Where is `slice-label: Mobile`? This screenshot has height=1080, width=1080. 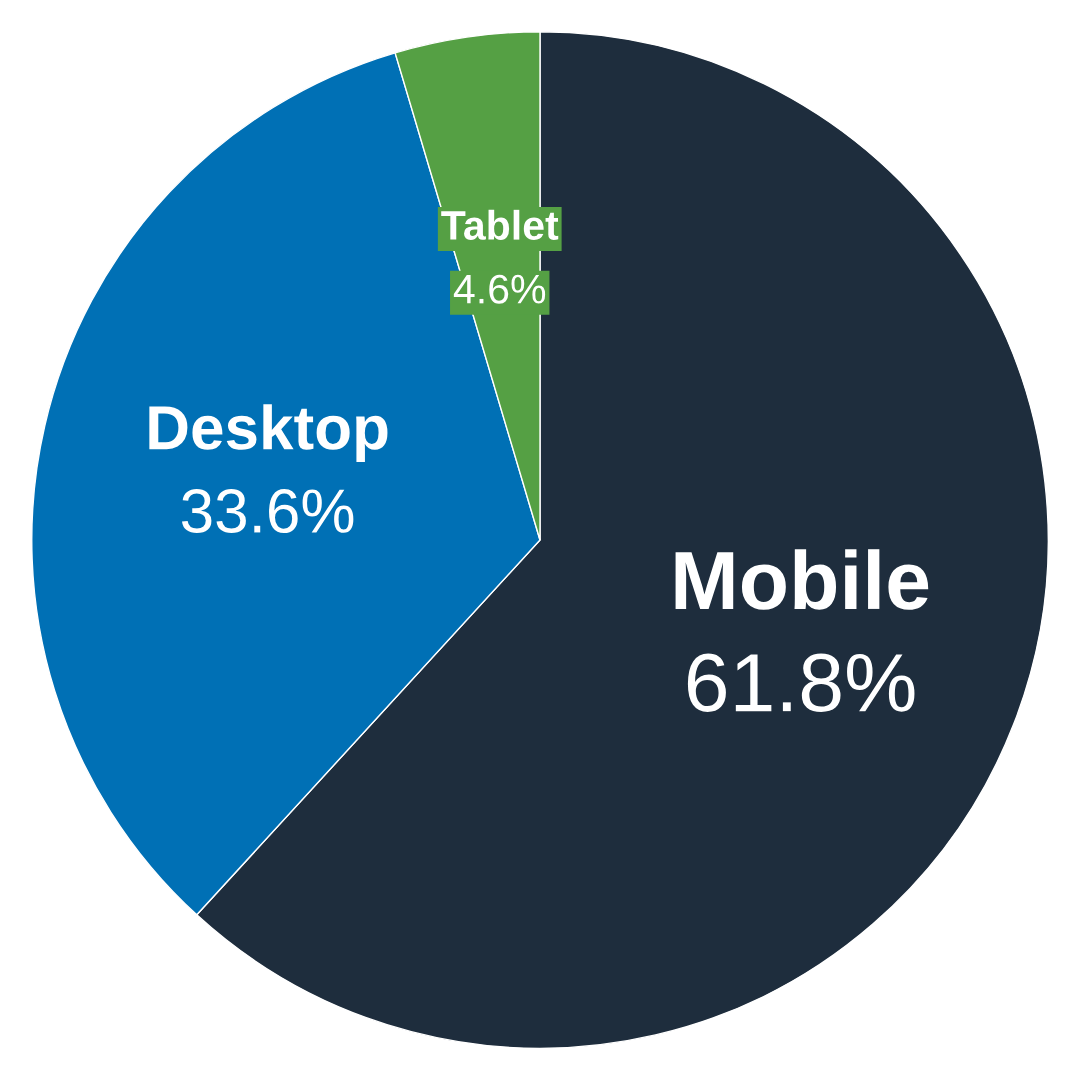 slice-label: Mobile is located at coordinates (802, 579).